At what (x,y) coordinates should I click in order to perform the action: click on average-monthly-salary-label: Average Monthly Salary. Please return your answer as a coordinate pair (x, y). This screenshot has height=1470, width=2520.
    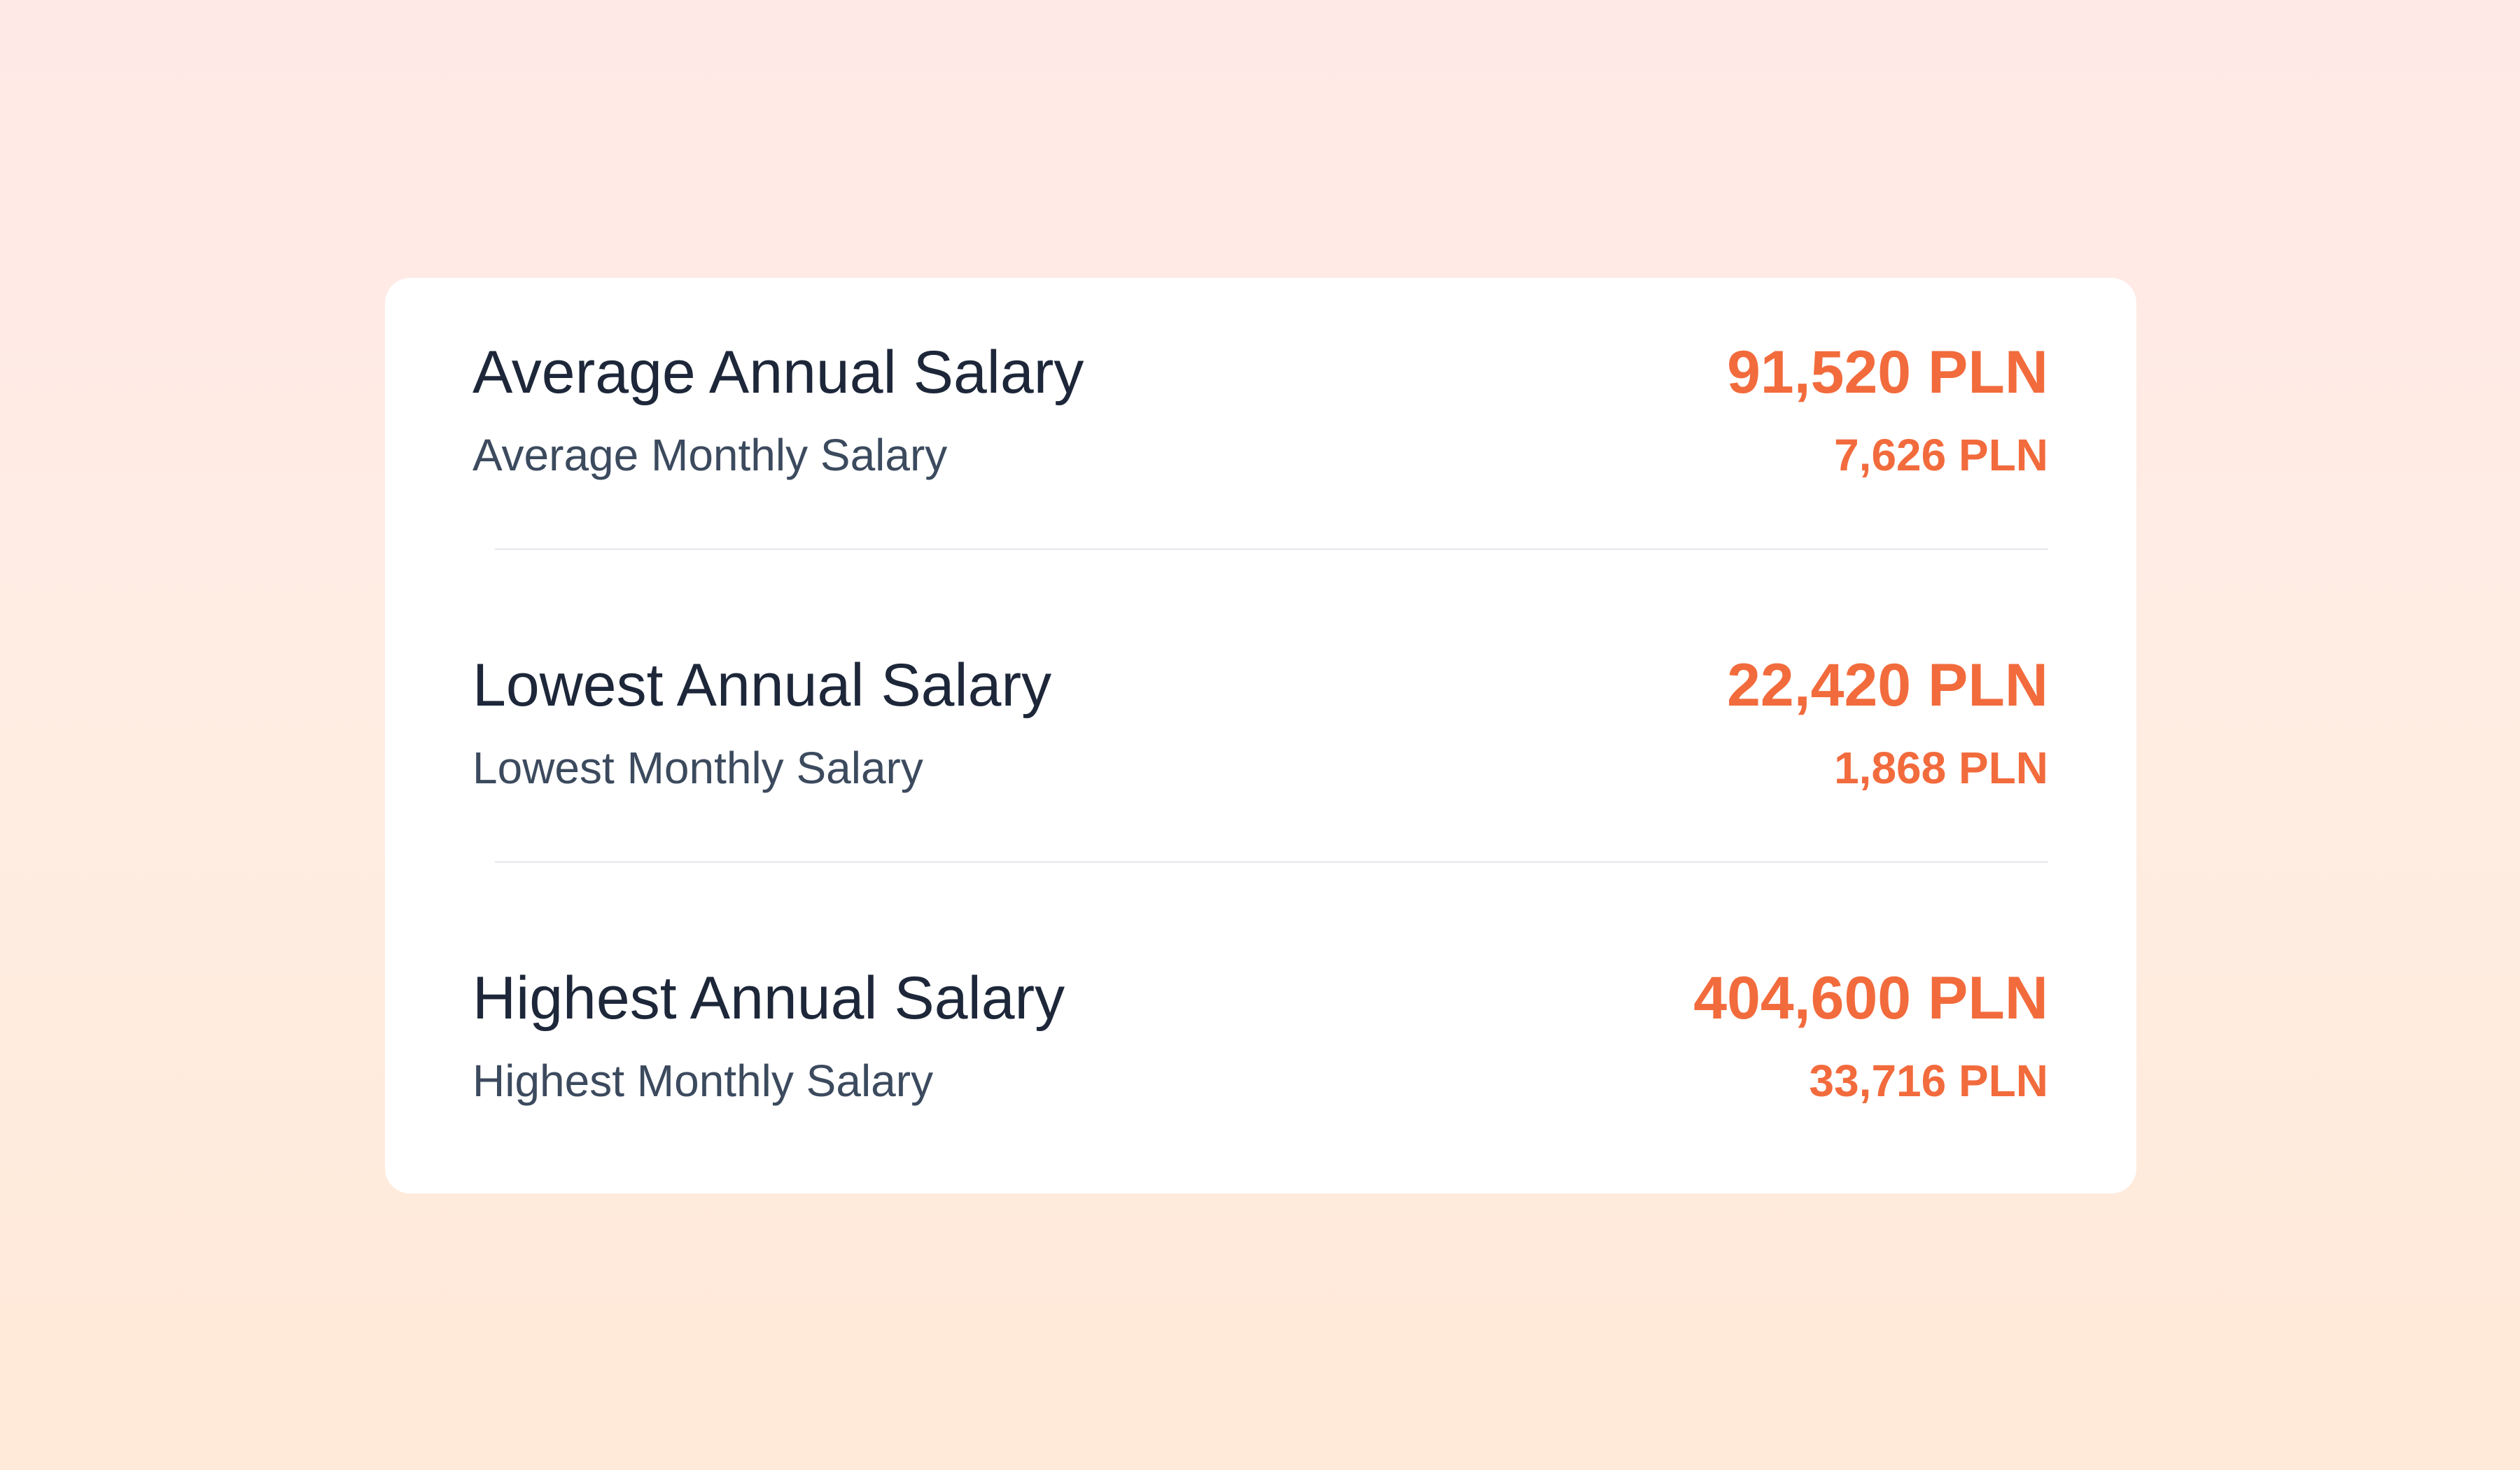
    Looking at the image, I should click on (710, 455).